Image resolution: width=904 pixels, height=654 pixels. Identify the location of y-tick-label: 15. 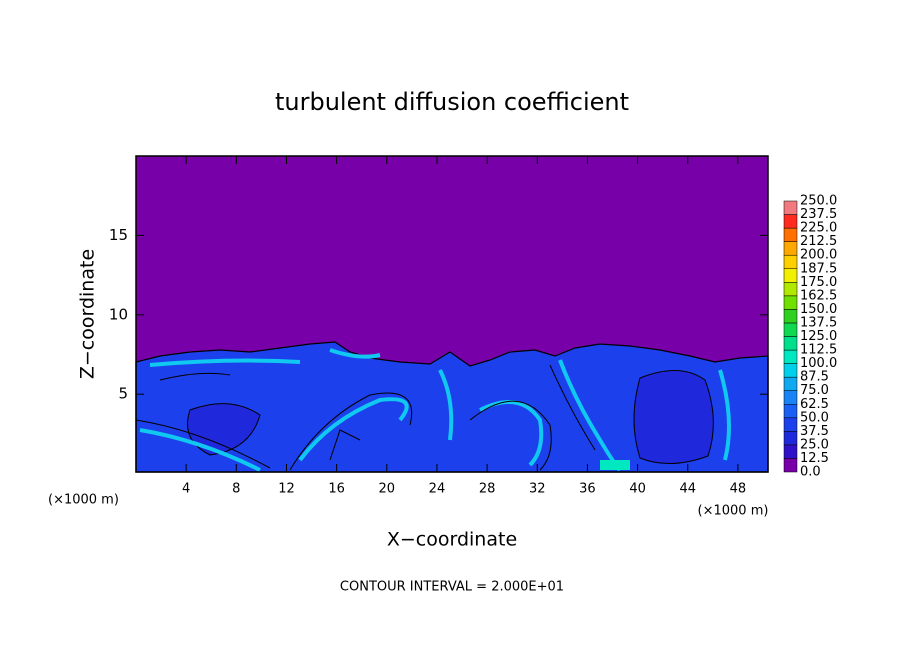
(118, 235).